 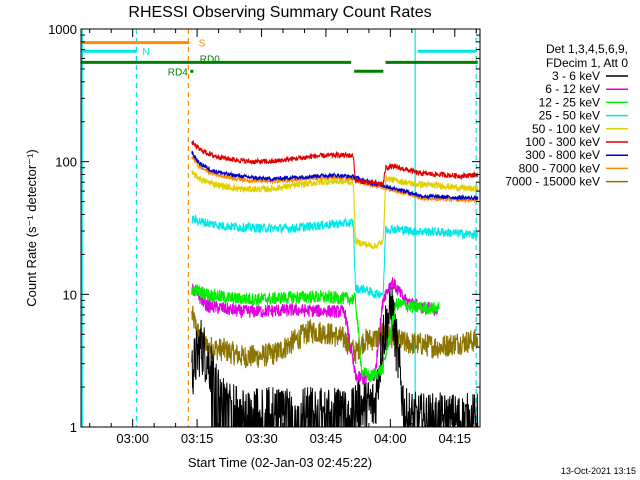 I want to click on flag-label-rd4: RD4, so click(x=178, y=72).